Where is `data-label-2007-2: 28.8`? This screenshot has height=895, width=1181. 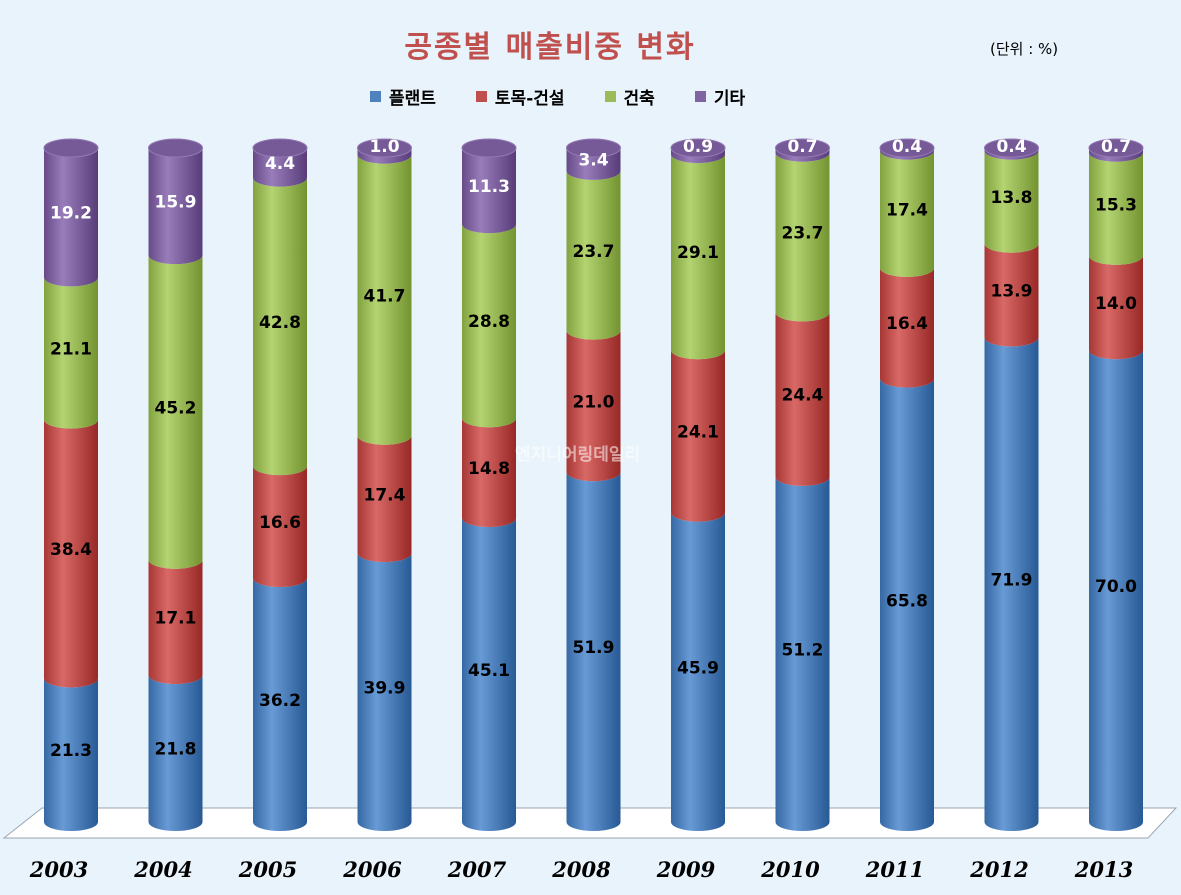
data-label-2007-2: 28.8 is located at coordinates (489, 322).